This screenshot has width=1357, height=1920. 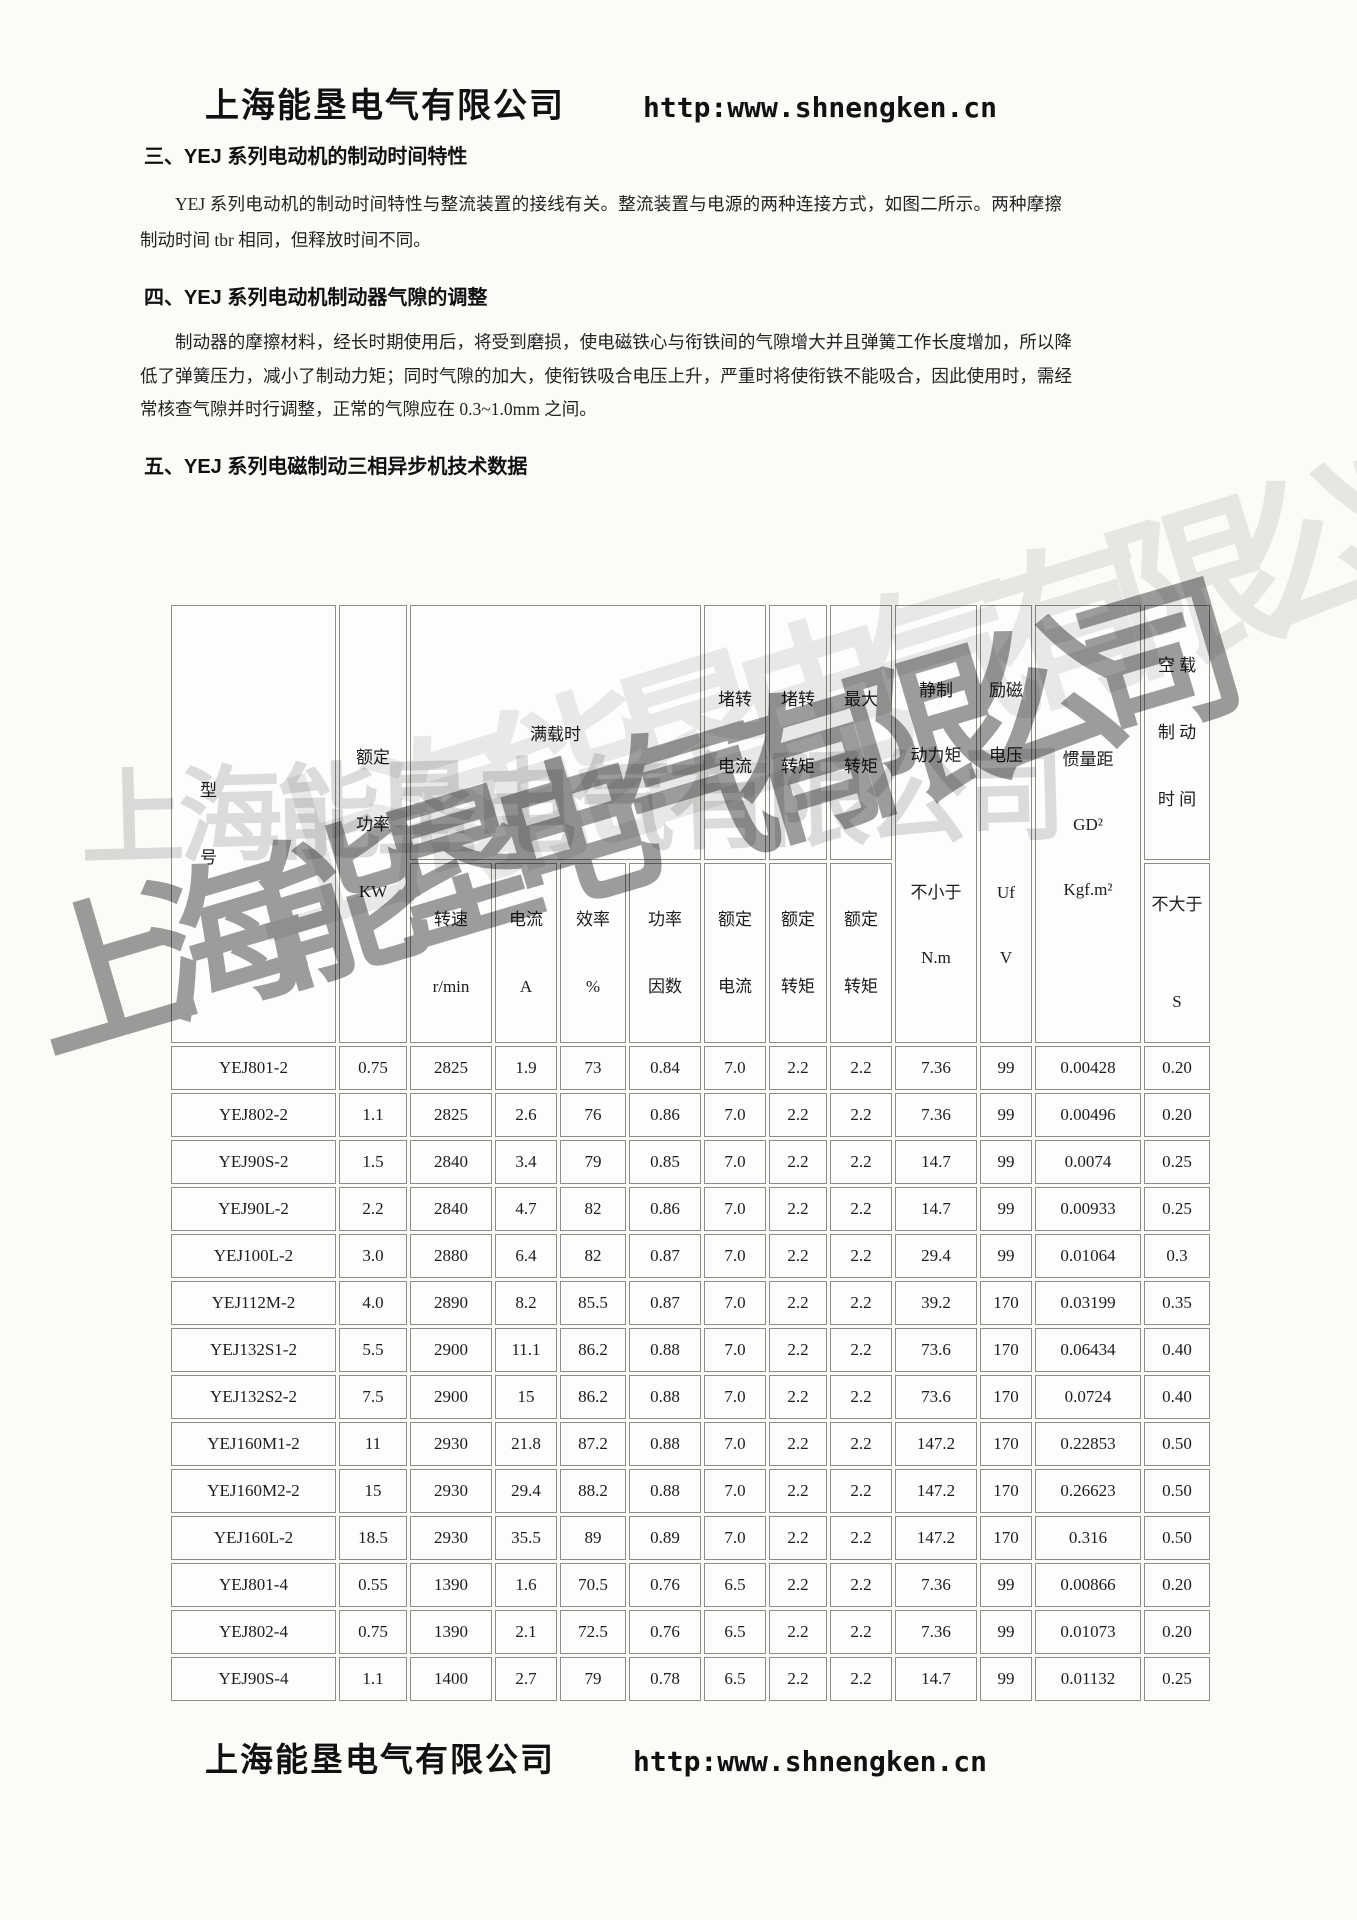 What do you see at coordinates (593, 1162) in the screenshot?
I see `value-cell: 79` at bounding box center [593, 1162].